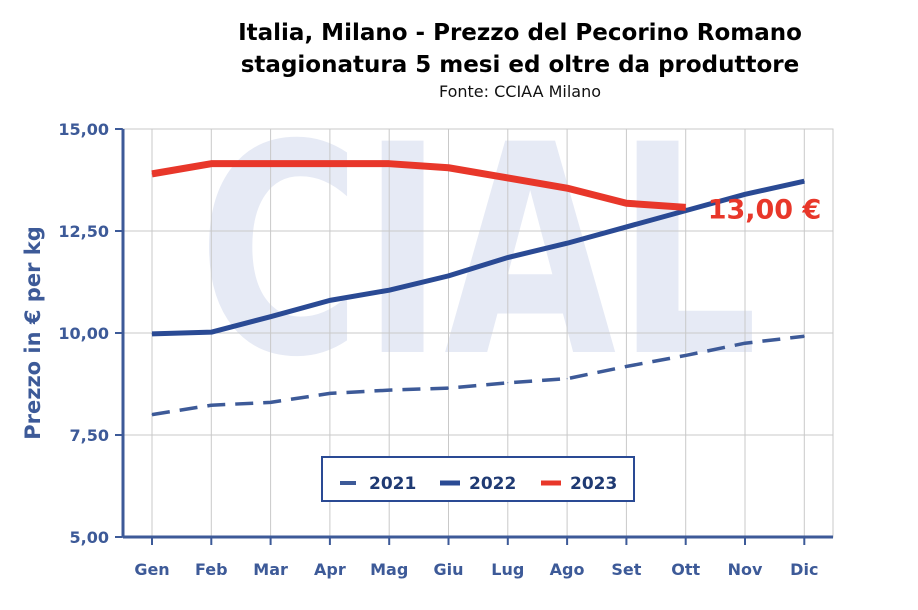 The height and width of the screenshot is (610, 918). Describe the element at coordinates (745, 569) in the screenshot. I see `x-tick-label: Nov` at that location.